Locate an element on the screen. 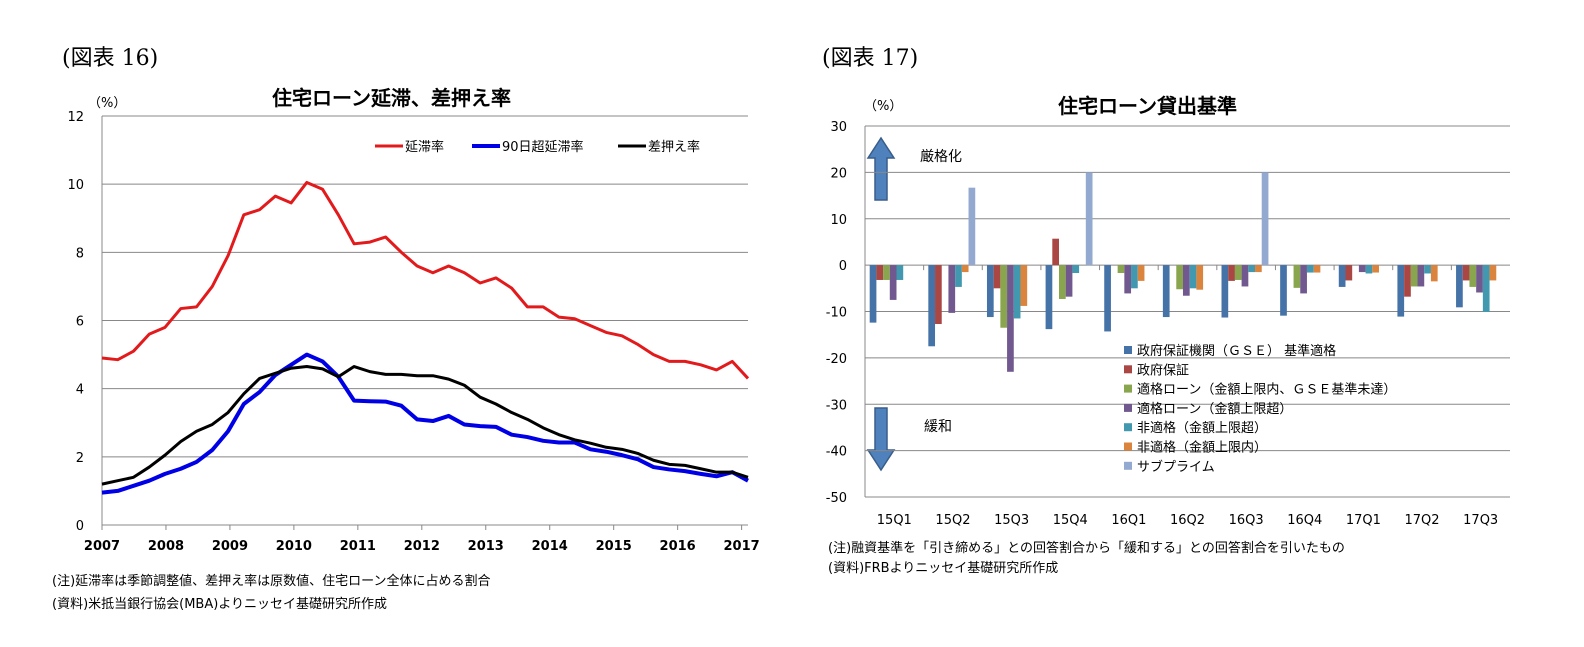  legend-label: 延滞率 is located at coordinates (424, 147).